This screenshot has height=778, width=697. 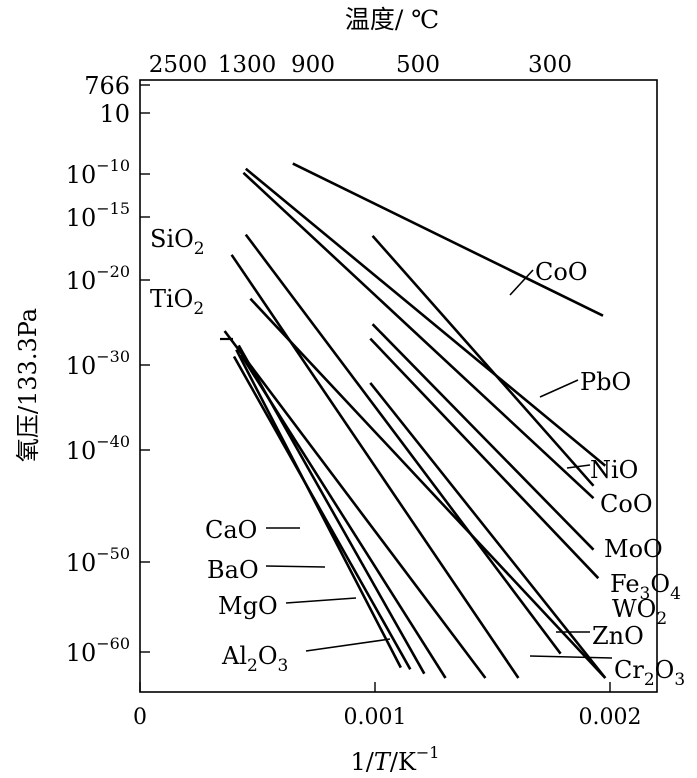 I want to click on y-tick-label: 10−50, so click(x=98, y=560).